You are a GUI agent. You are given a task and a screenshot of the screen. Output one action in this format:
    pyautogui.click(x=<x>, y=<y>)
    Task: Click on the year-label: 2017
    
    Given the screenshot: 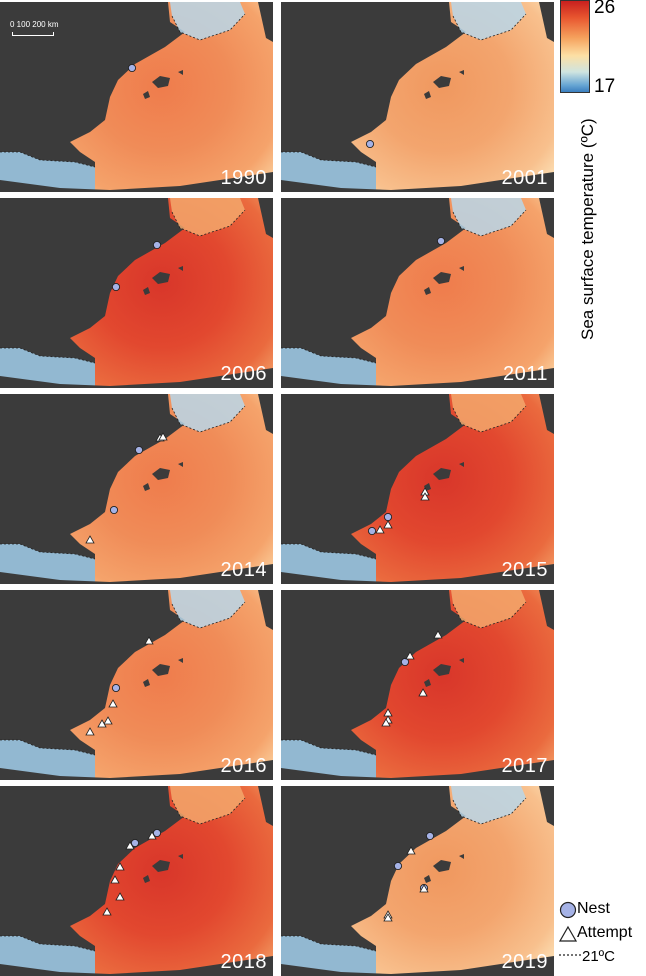 What is the action you would take?
    pyautogui.click(x=524, y=766)
    